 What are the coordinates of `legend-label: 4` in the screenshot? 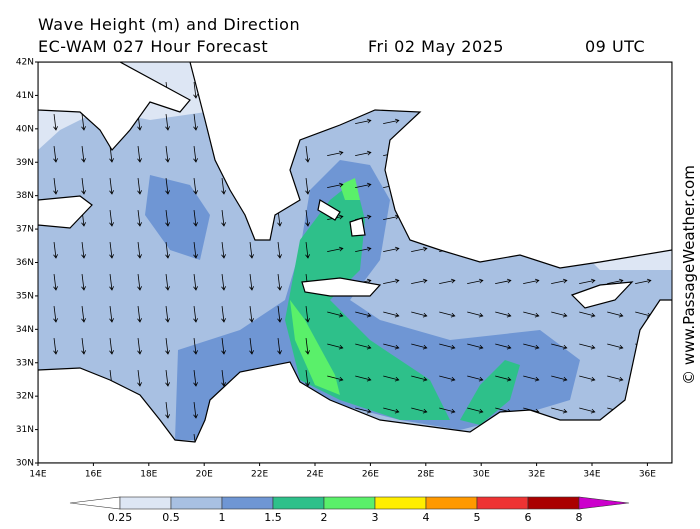 It's located at (426, 517).